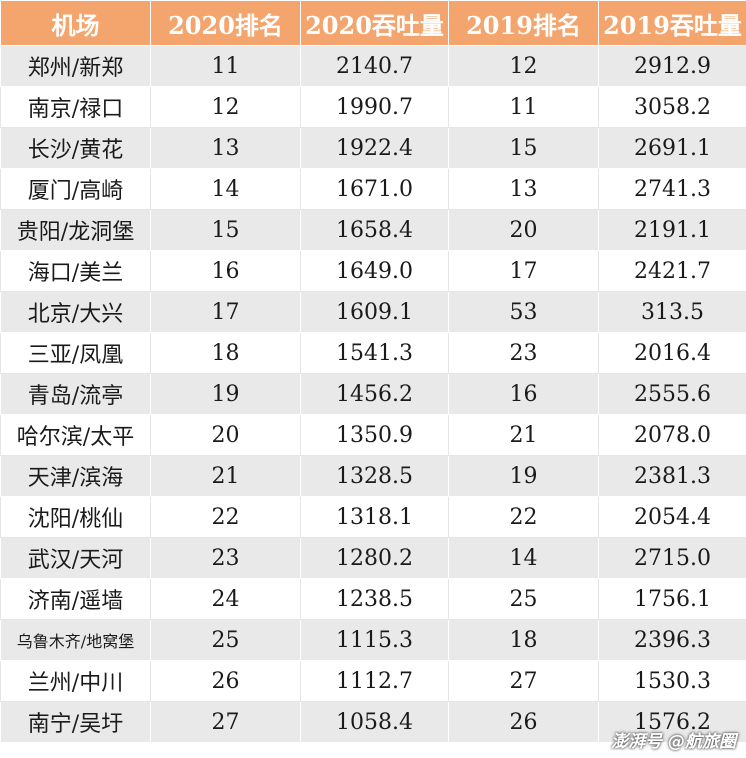 The image size is (746, 758). I want to click on rank-2020-cell: 21, so click(225, 476).